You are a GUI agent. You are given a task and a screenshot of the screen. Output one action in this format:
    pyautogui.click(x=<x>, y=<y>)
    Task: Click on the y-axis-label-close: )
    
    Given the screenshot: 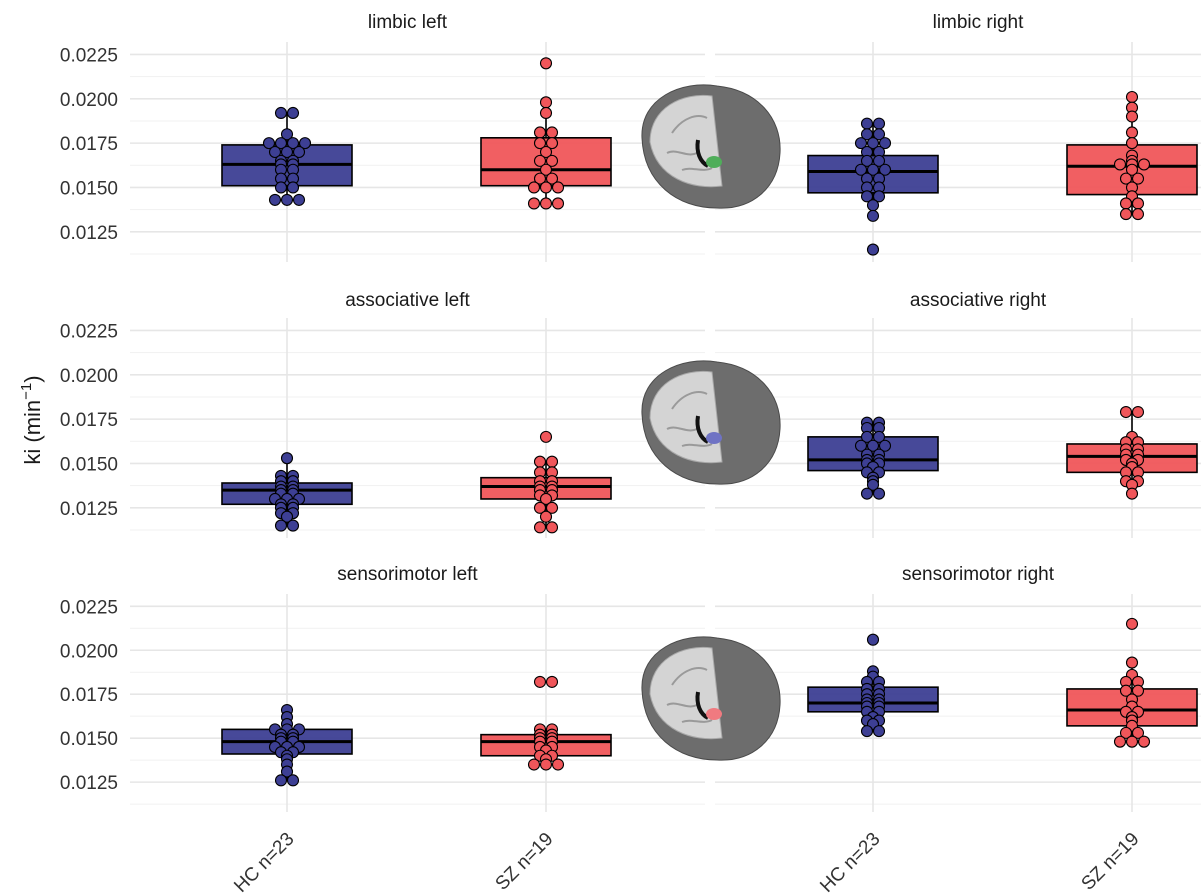 What is the action you would take?
    pyautogui.click(x=32, y=378)
    